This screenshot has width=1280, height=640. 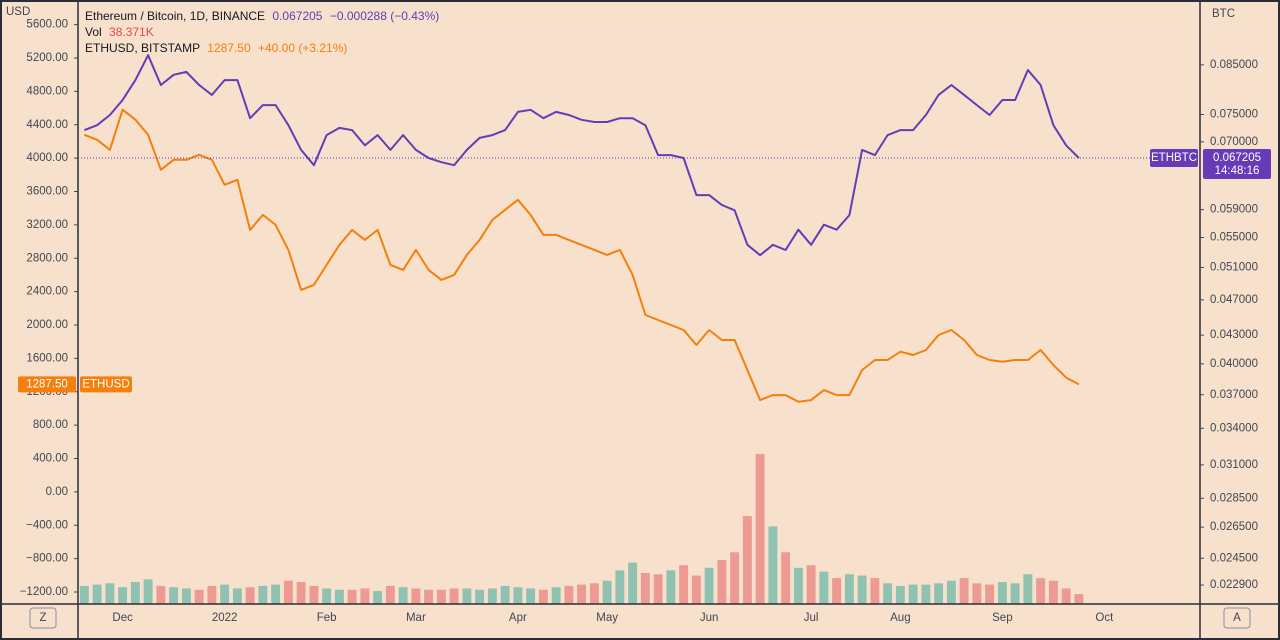 I want to click on x-tick-label: Aug, so click(x=900, y=618).